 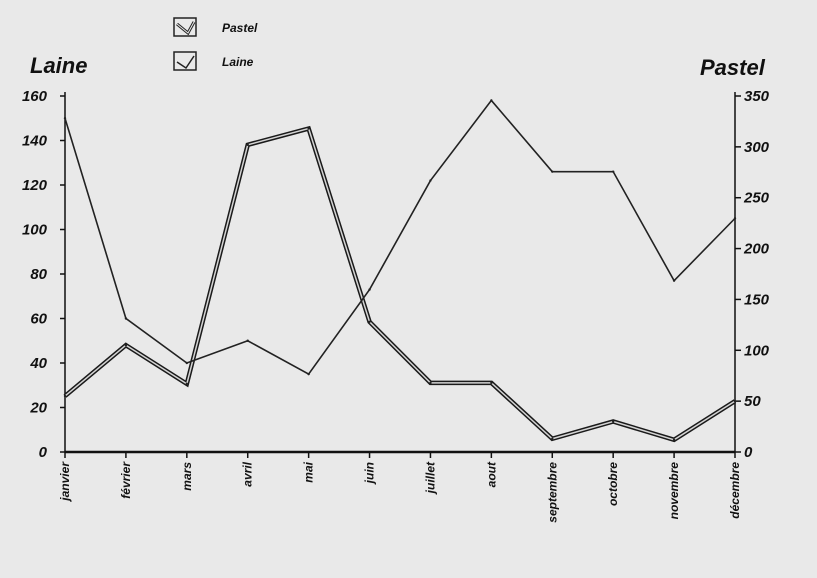 I want to click on legend-label-laine: Laine, so click(x=238, y=62).